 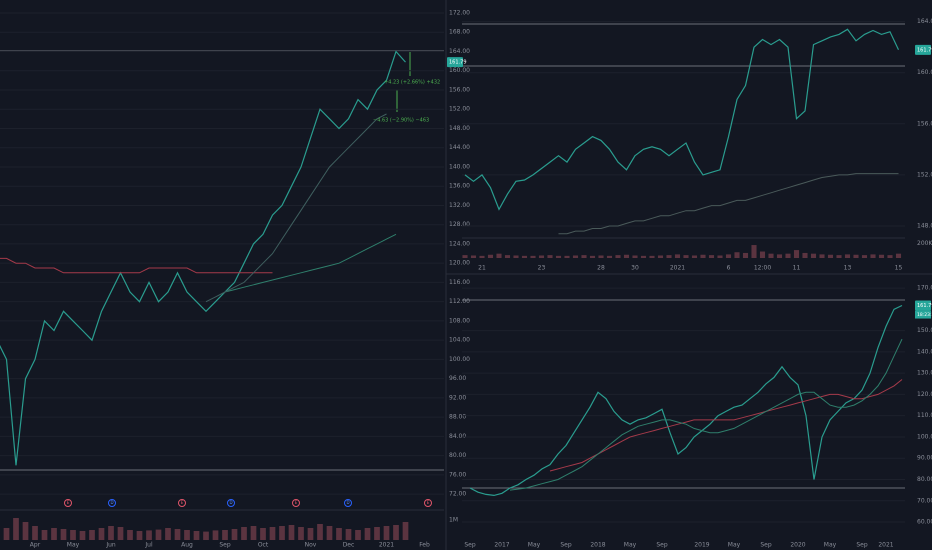 I want to click on x-tick-label: Oct, so click(x=263, y=545).